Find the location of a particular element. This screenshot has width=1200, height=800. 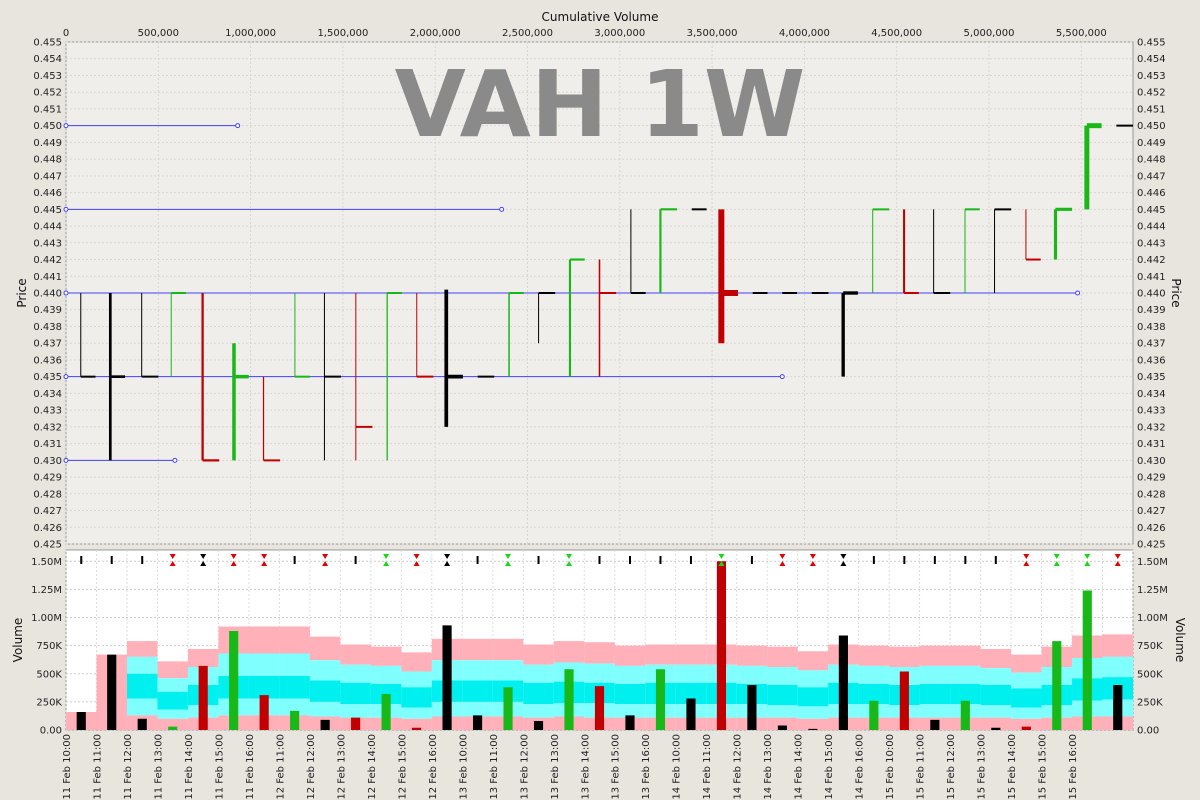

volume-tick-label-left: 1.00M is located at coordinates (46, 618).